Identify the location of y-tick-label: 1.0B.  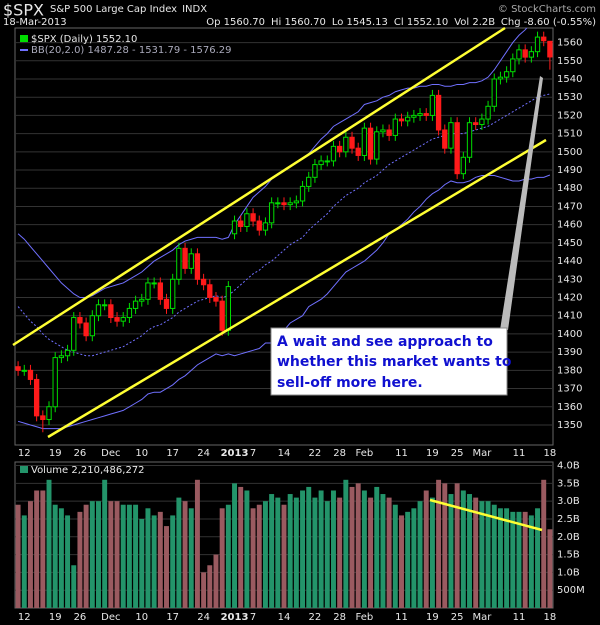
(568, 572).